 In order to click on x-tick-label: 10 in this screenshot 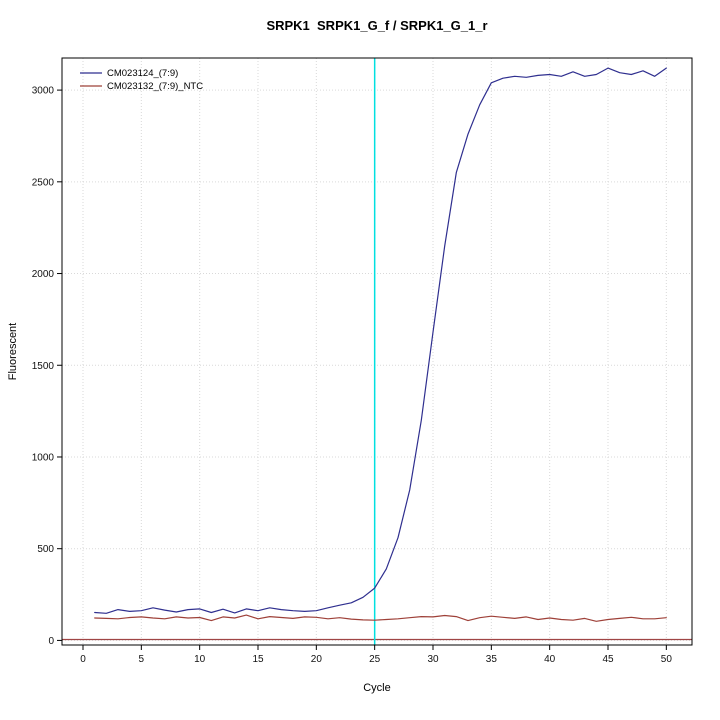, I will do `click(200, 659)`.